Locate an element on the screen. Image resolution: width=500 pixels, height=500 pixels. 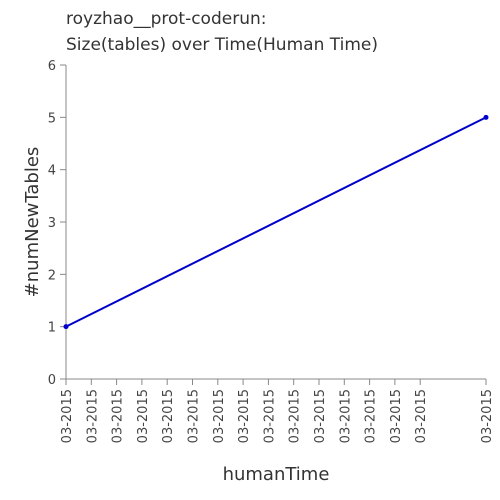
x-axis-label: humanTime is located at coordinates (276, 474).